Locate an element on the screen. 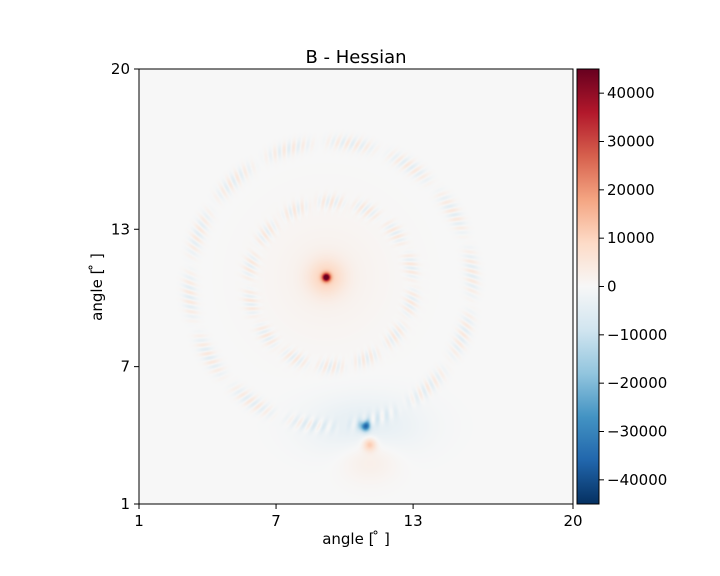 The width and height of the screenshot is (720, 576). x-tick-label: 7 is located at coordinates (276, 521).